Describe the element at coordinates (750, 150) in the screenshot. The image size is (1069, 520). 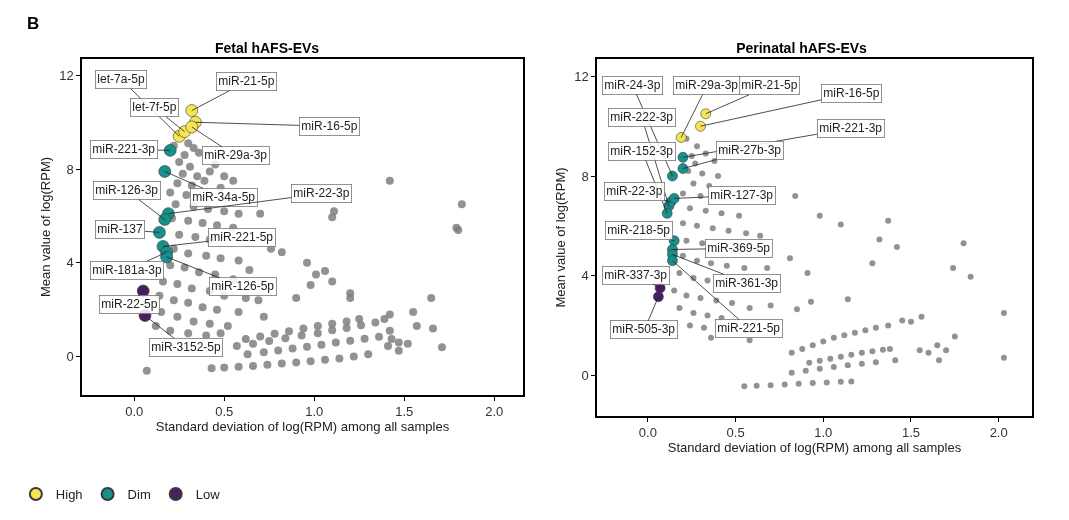
I see `annotation: miR-27b-3p` at that location.